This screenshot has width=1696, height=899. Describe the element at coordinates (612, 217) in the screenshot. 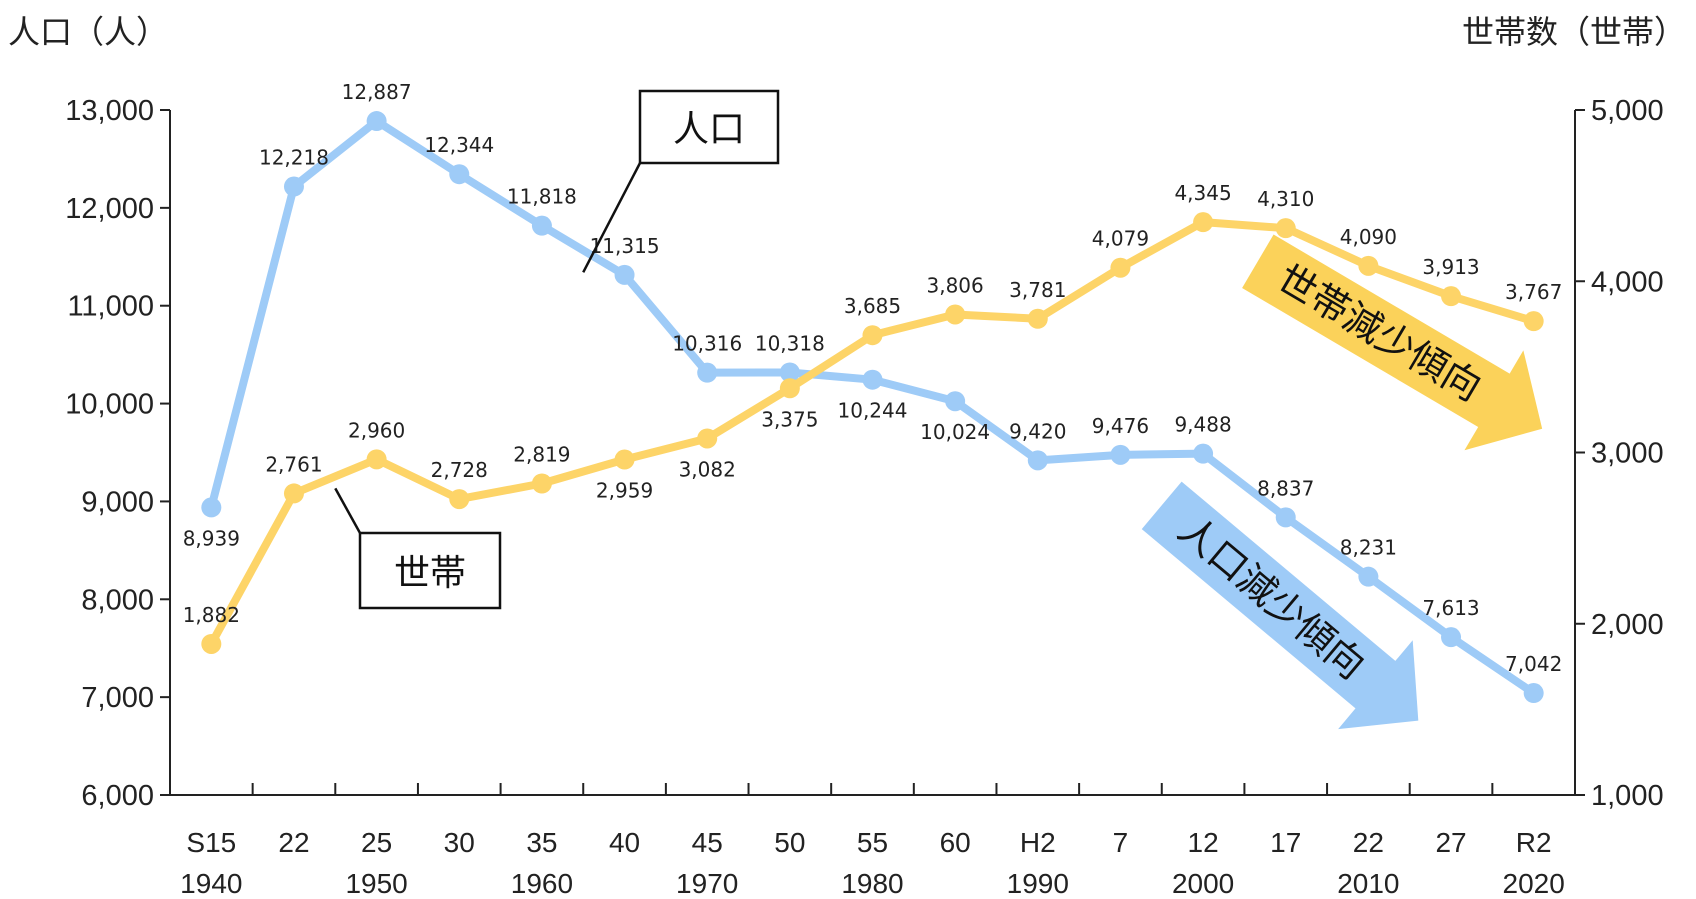

I see `population-callout-leader` at that location.